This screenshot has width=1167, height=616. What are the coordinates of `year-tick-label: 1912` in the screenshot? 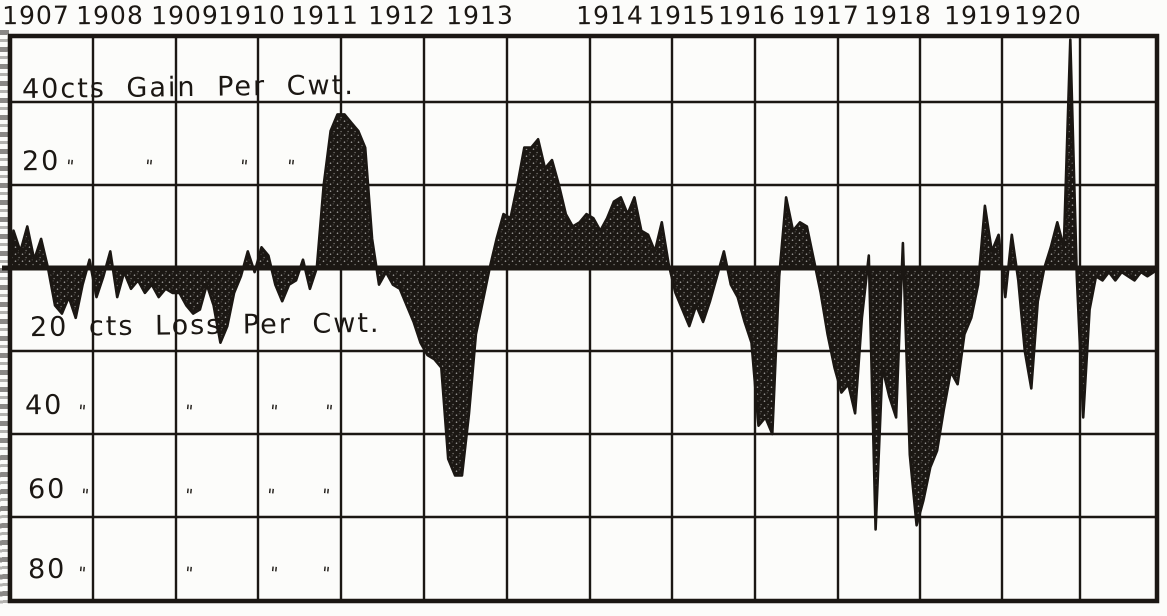 It's located at (402, 15).